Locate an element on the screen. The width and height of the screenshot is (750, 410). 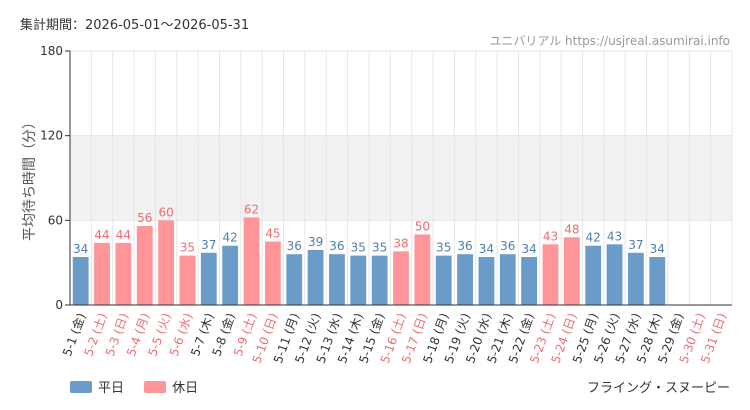
data-label-5: 60 is located at coordinates (165, 212).